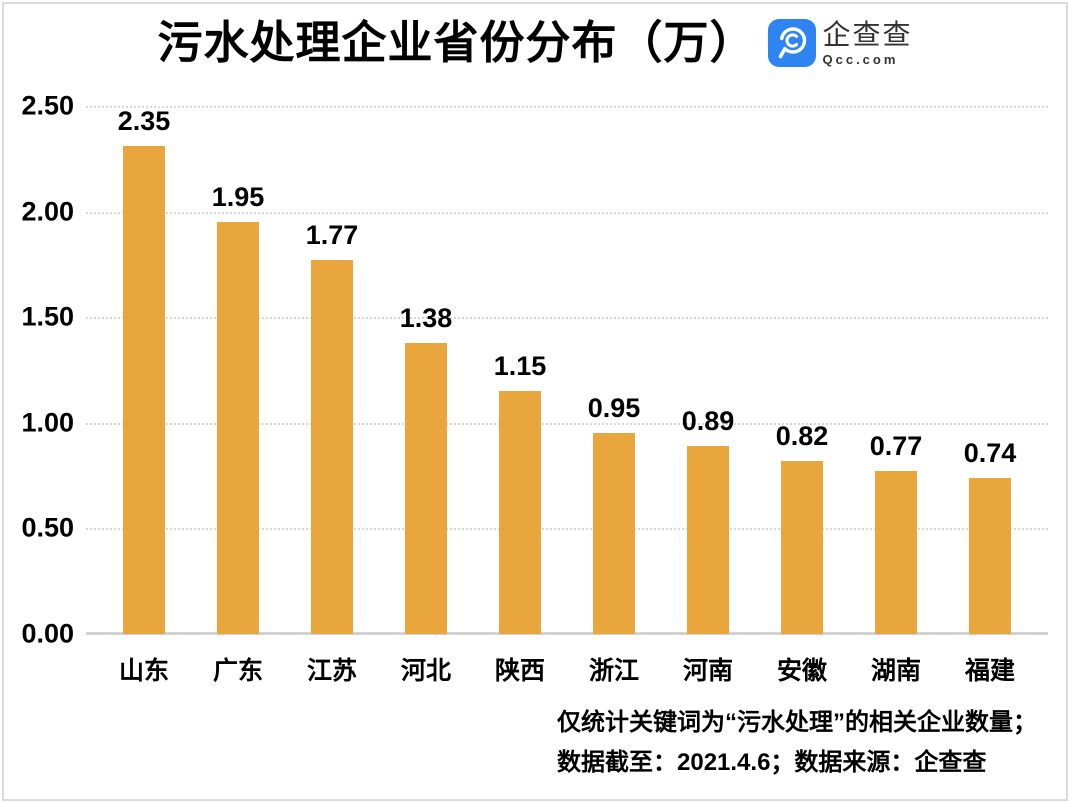 This screenshot has height=803, width=1070. I want to click on x-category-label: 江苏, so click(332, 671).